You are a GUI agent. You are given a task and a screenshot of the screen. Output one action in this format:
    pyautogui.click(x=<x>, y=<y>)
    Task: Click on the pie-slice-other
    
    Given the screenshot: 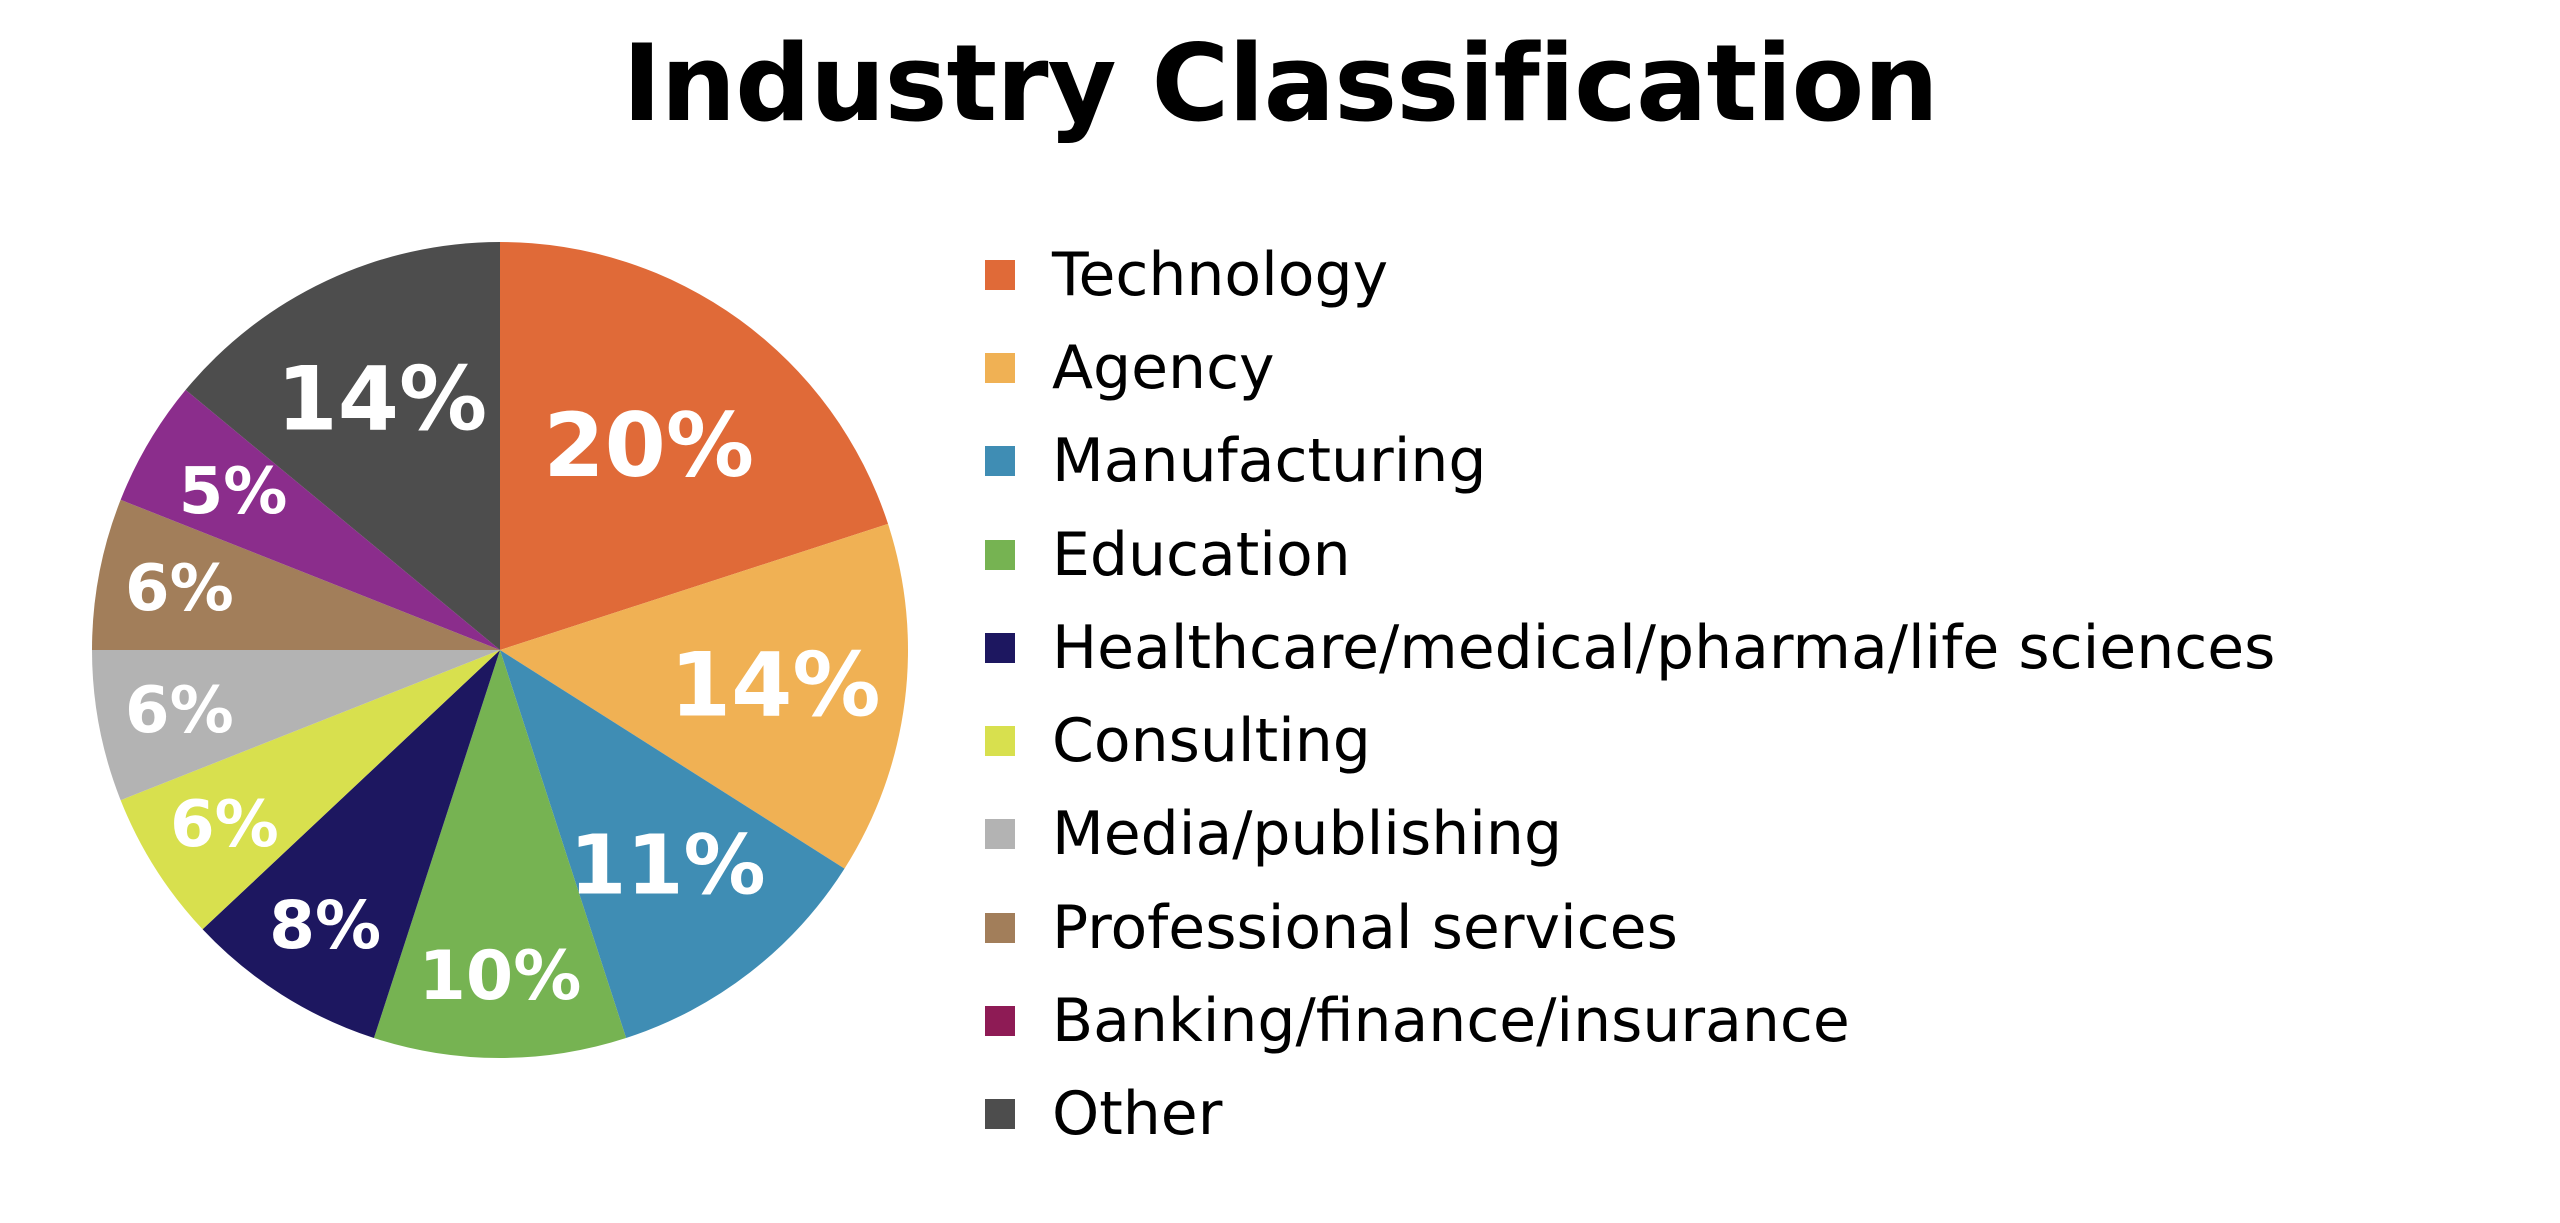 What is the action you would take?
    pyautogui.click(x=342, y=446)
    